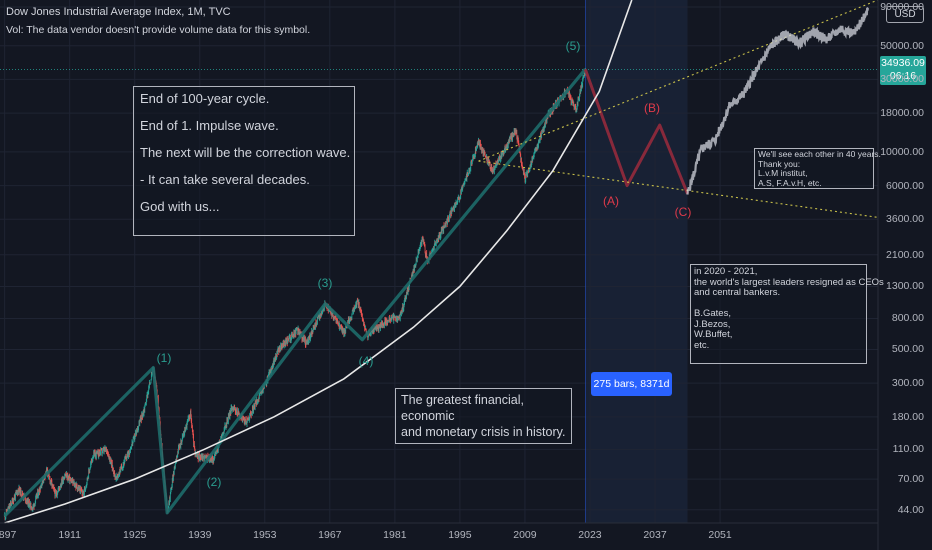 The height and width of the screenshot is (550, 932). What do you see at coordinates (631, 384) in the screenshot?
I see `bars-range-badge: 275 bars, 8371d` at bounding box center [631, 384].